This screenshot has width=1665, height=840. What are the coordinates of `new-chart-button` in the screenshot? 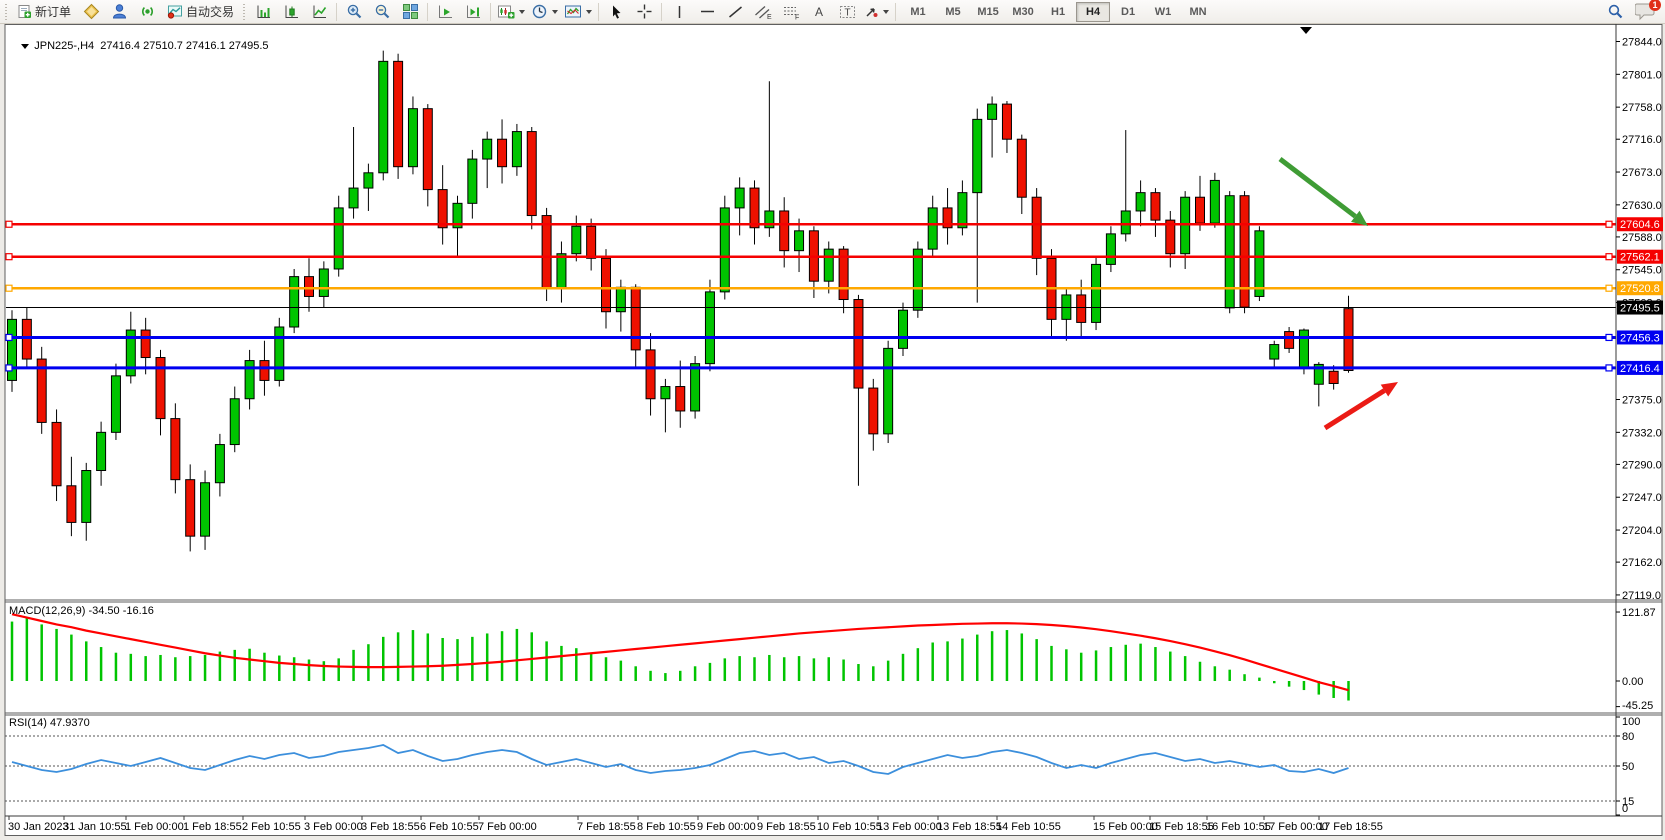 It's located at (511, 12).